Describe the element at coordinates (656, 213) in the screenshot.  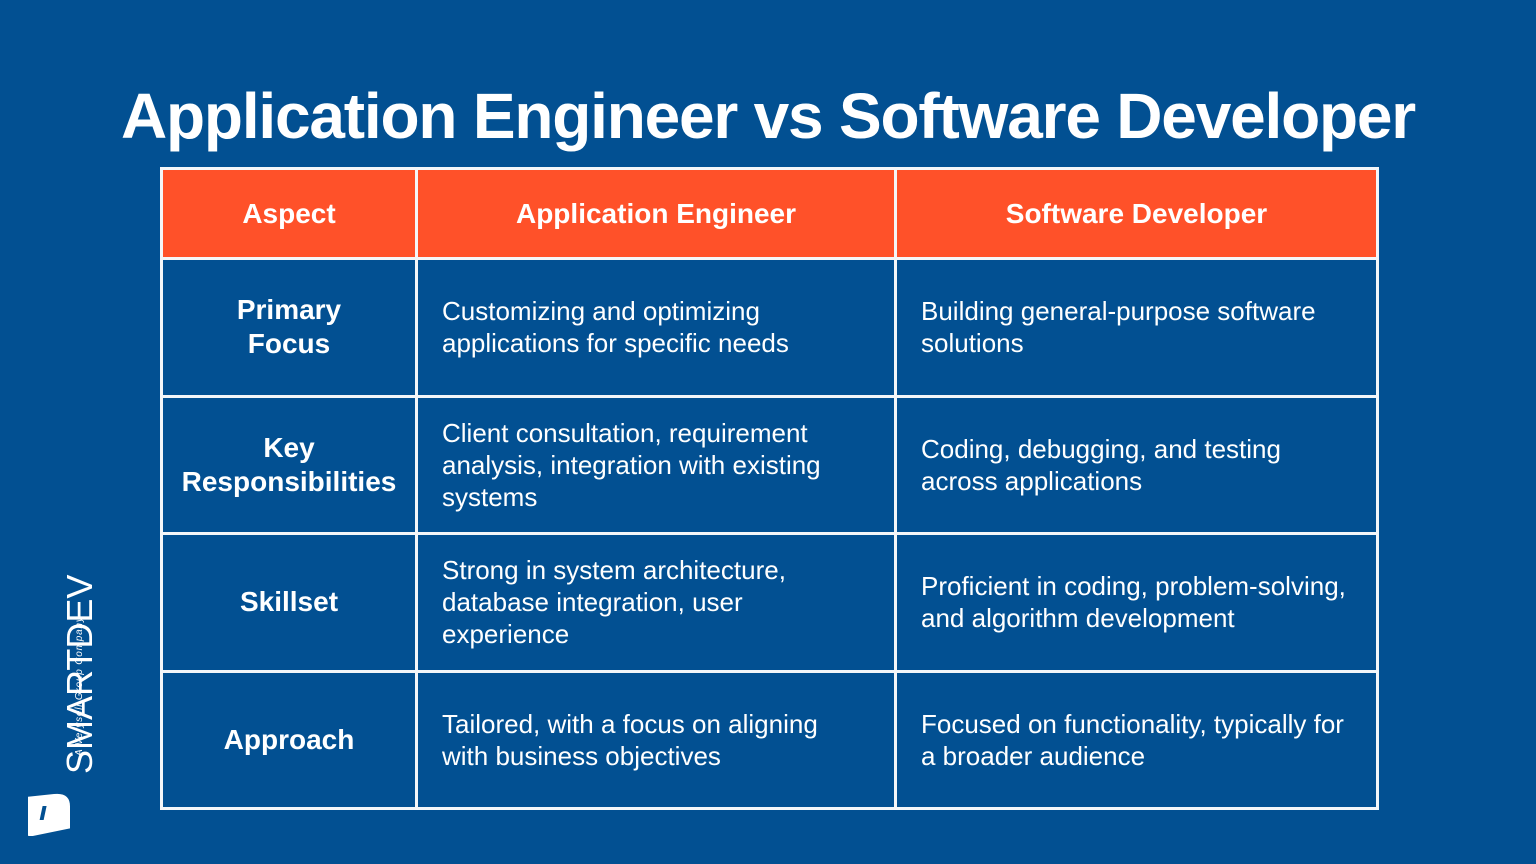
I see `header-application-engineer: Application Engineer` at that location.